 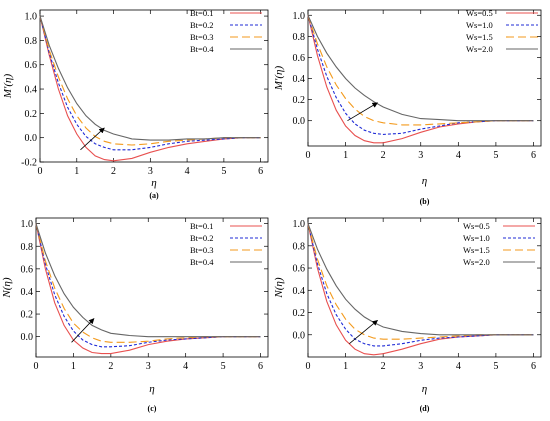 I want to click on y-tick-label: -0.2, so click(x=29, y=163).